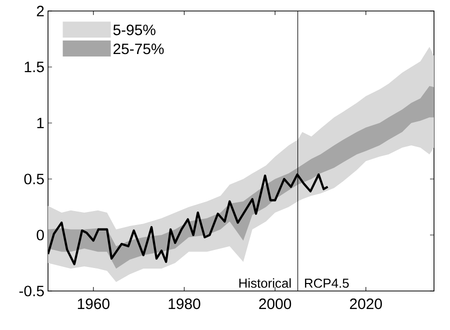 Image resolution: width=450 pixels, height=330 pixels. I want to click on y-tick-label: 2, so click(40, 11).